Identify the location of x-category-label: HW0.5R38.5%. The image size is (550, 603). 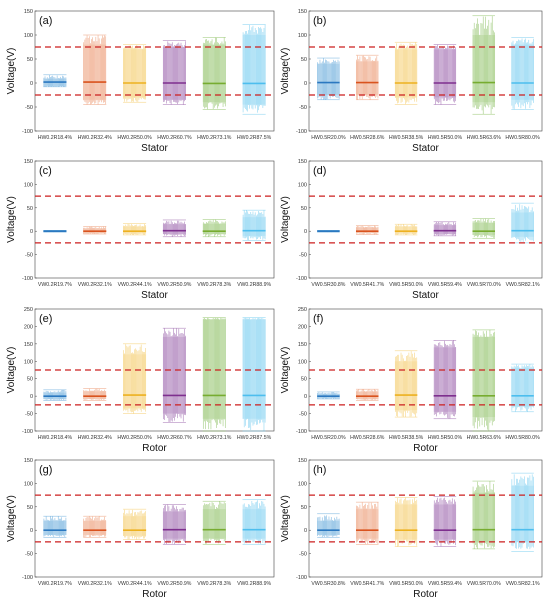
(406, 138).